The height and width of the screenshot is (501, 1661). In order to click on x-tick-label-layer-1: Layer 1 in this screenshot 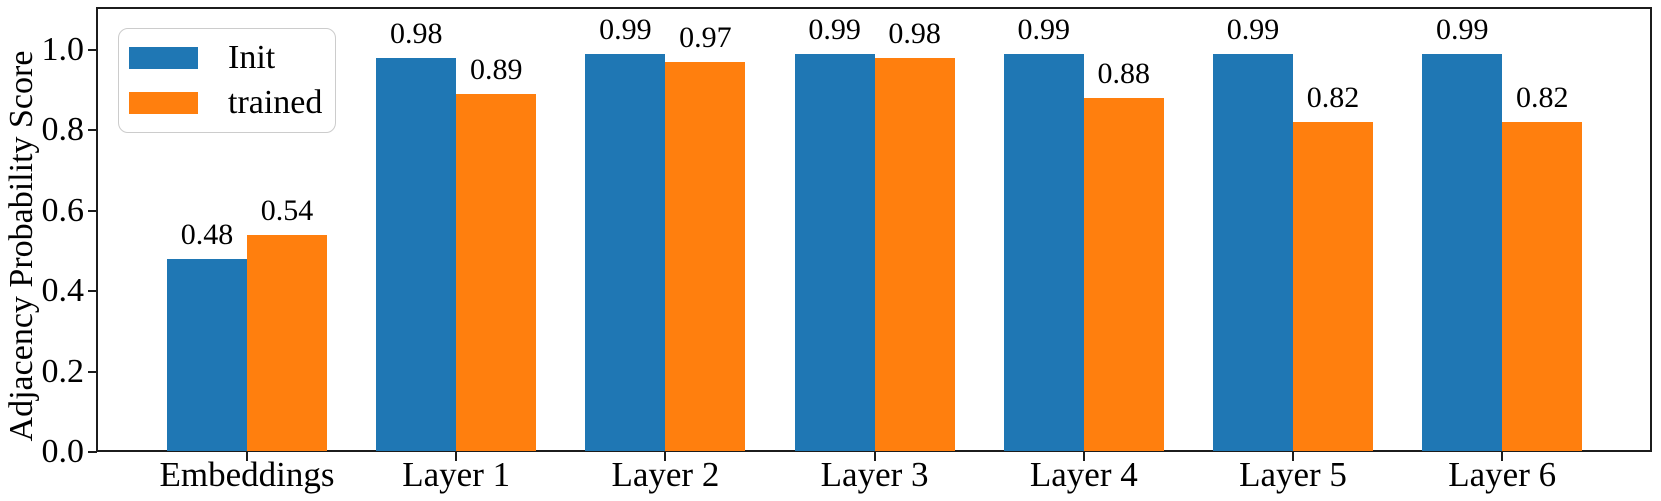, I will do `click(456, 474)`.